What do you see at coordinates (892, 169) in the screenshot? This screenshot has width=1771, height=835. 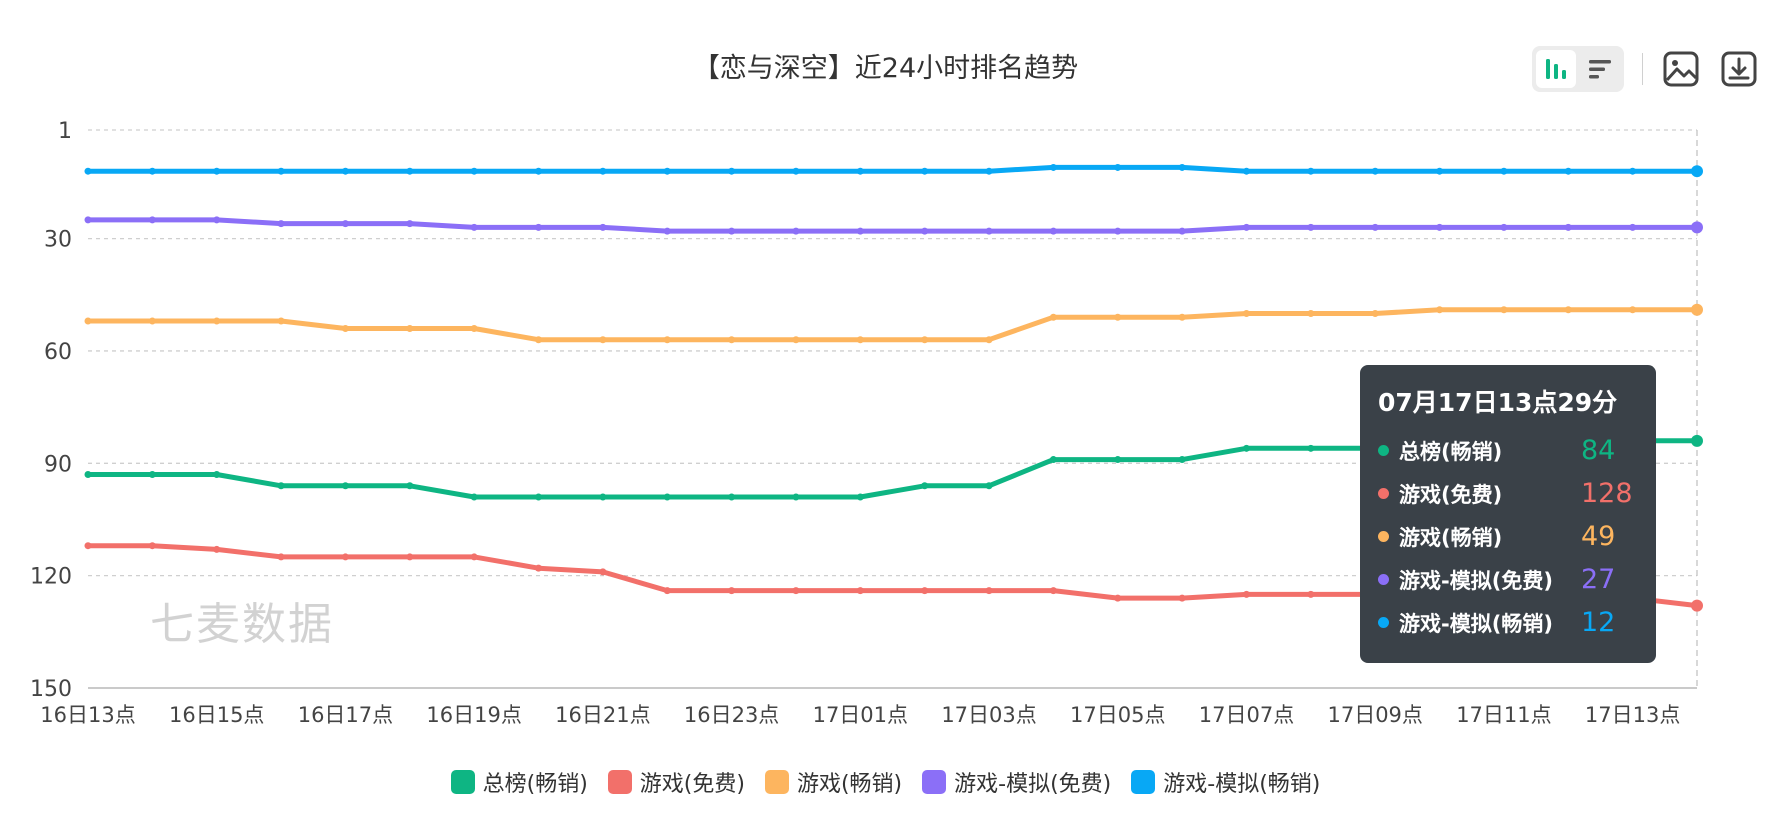 I see `series-line` at bounding box center [892, 169].